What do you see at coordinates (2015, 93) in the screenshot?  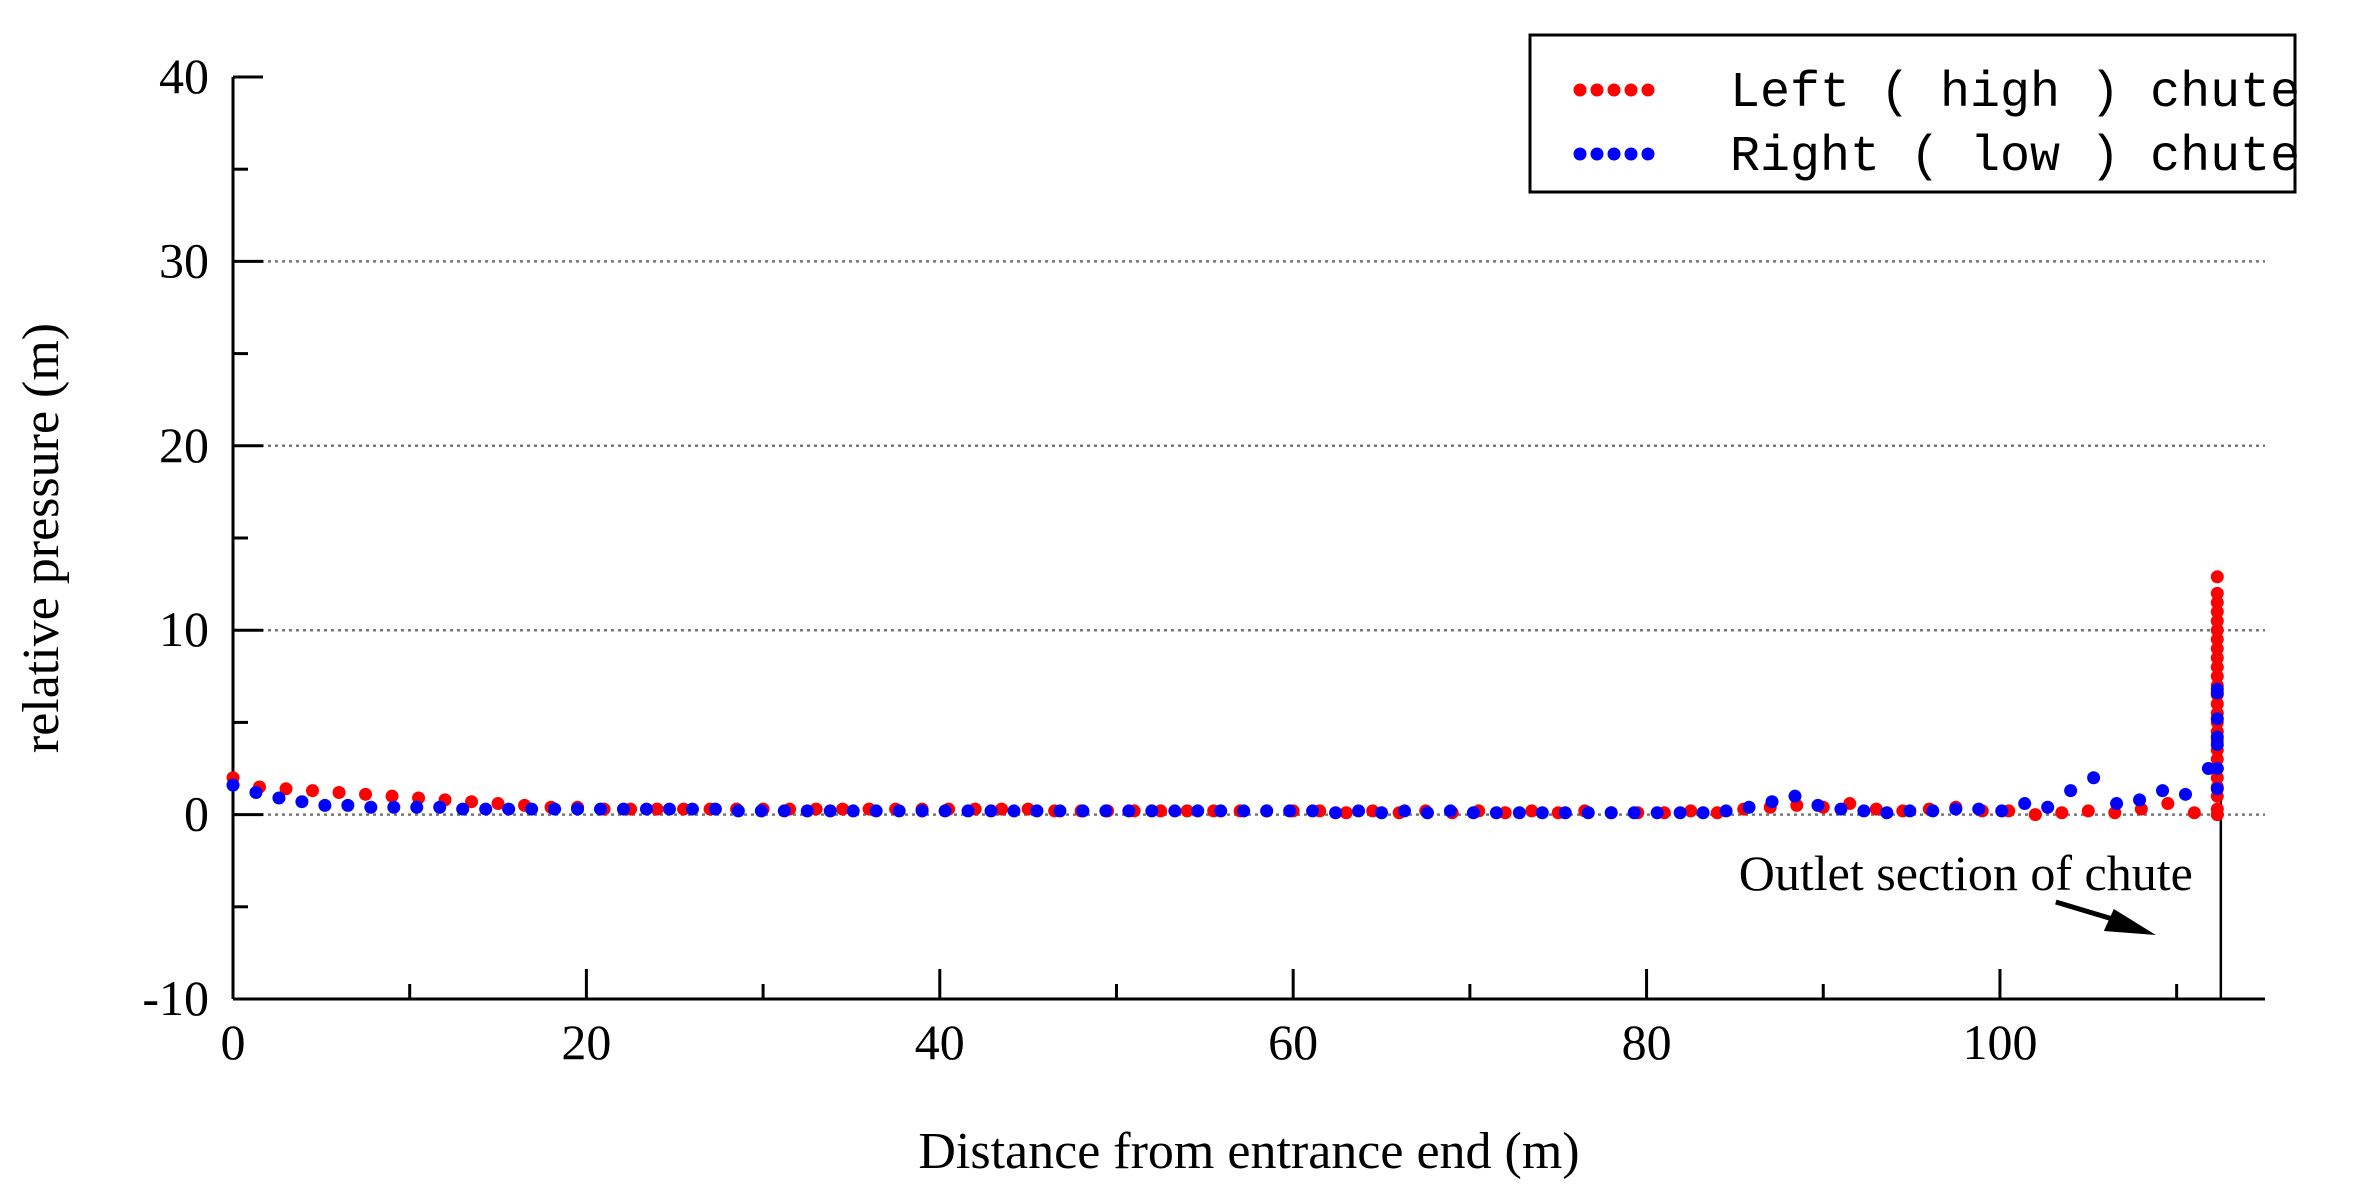 I see `legend-label: Left ( high ) chute` at bounding box center [2015, 93].